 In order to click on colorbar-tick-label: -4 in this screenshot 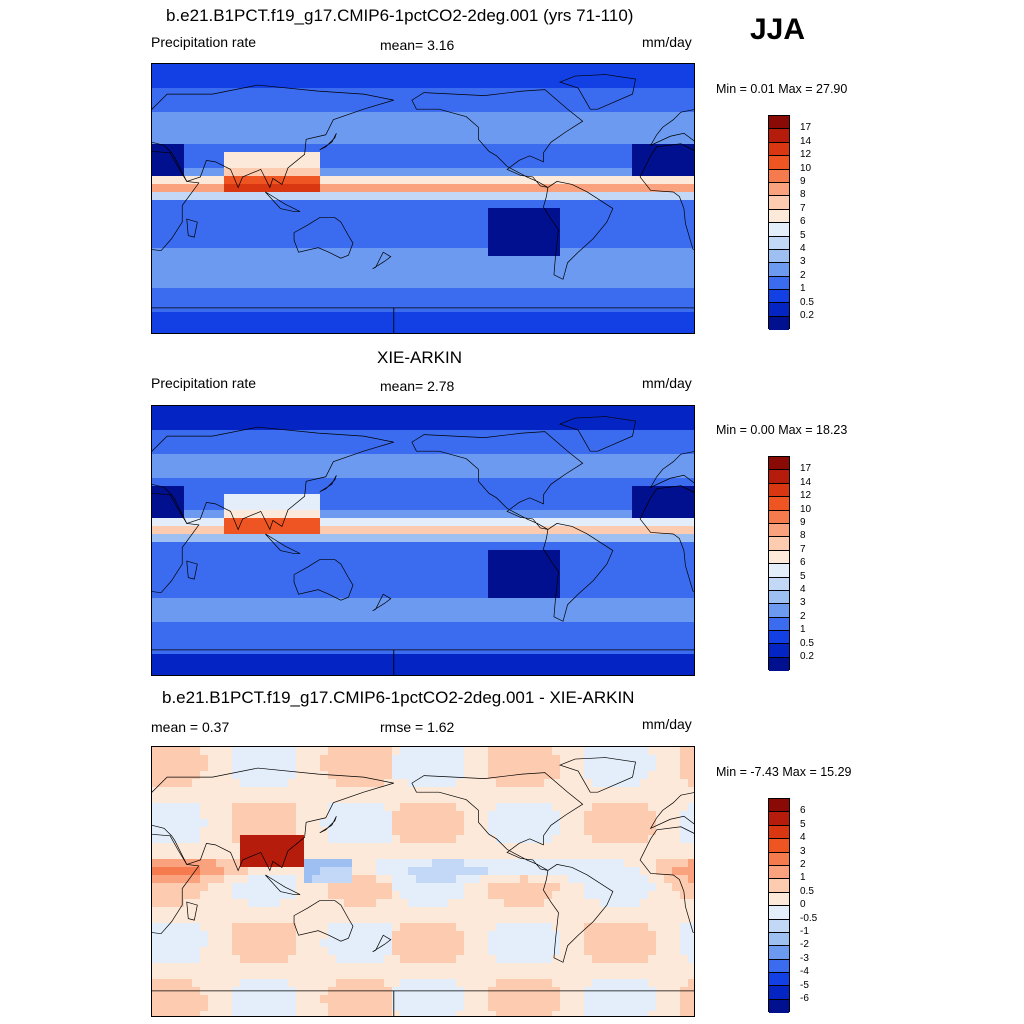, I will do `click(804, 972)`.